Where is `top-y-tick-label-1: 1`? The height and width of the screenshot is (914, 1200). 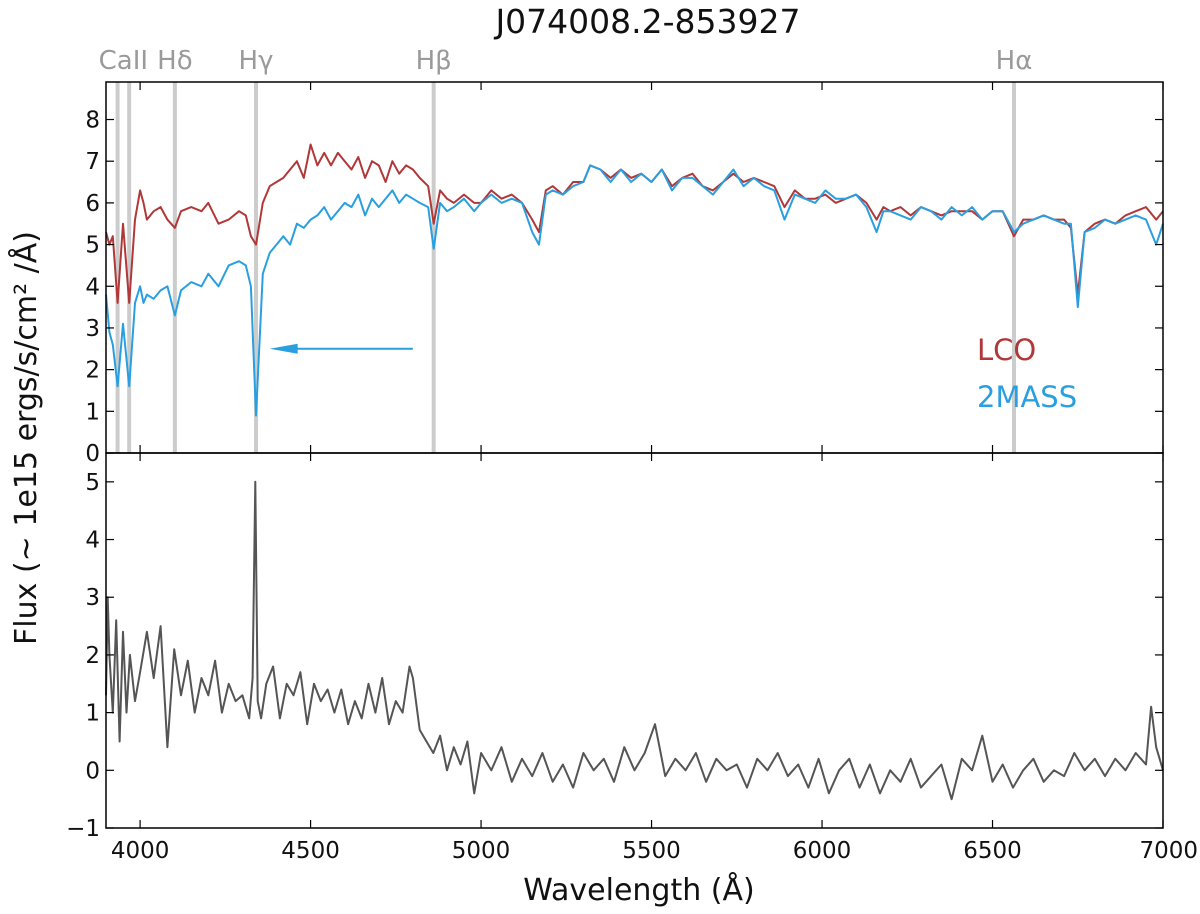
top-y-tick-label-1: 1 is located at coordinates (92, 412).